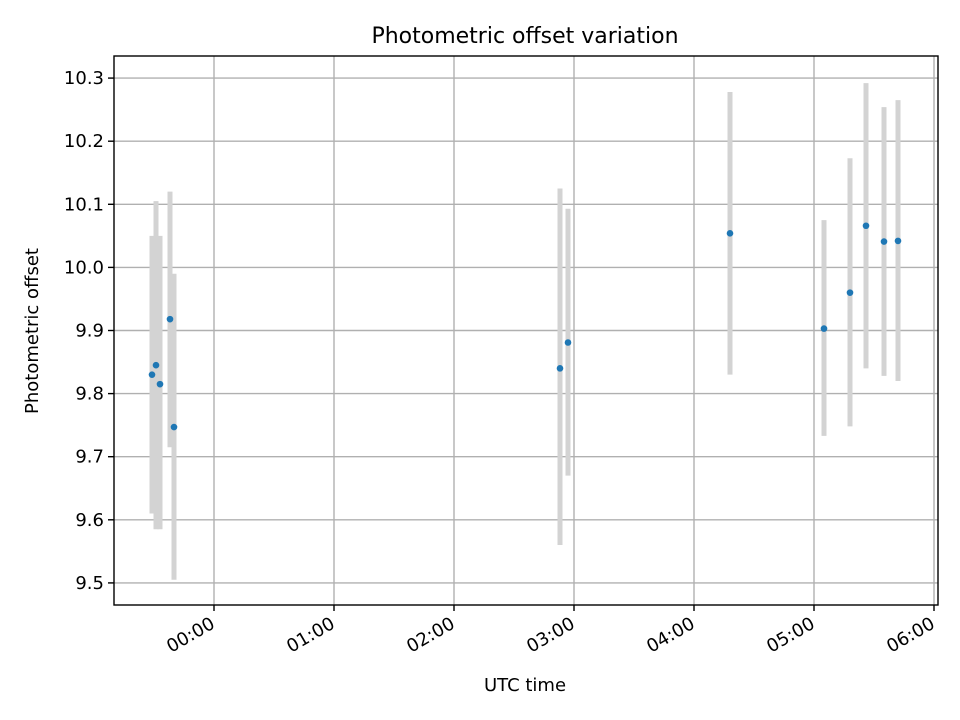 This screenshot has height=720, width=960. Describe the element at coordinates (84, 204) in the screenshot. I see `y-tick-label: 10.1` at that location.